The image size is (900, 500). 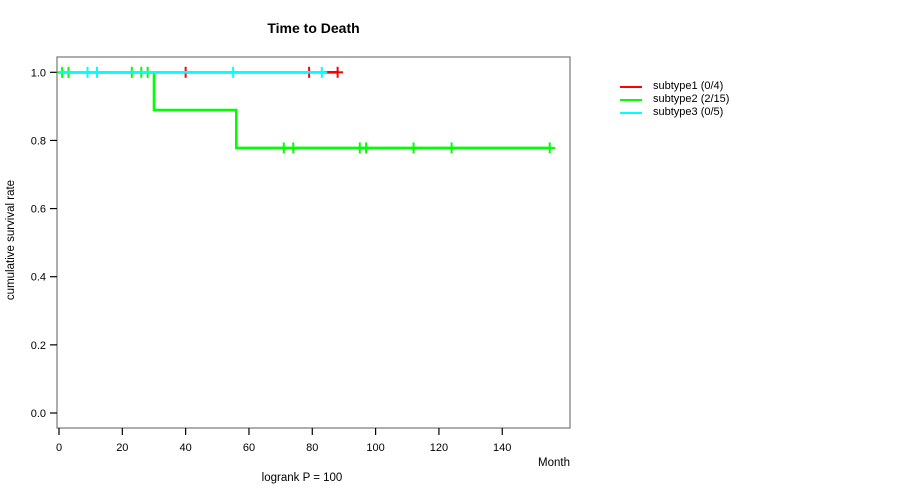 What do you see at coordinates (38, 346) in the screenshot?
I see `y-axis-tick-label: 0.2` at bounding box center [38, 346].